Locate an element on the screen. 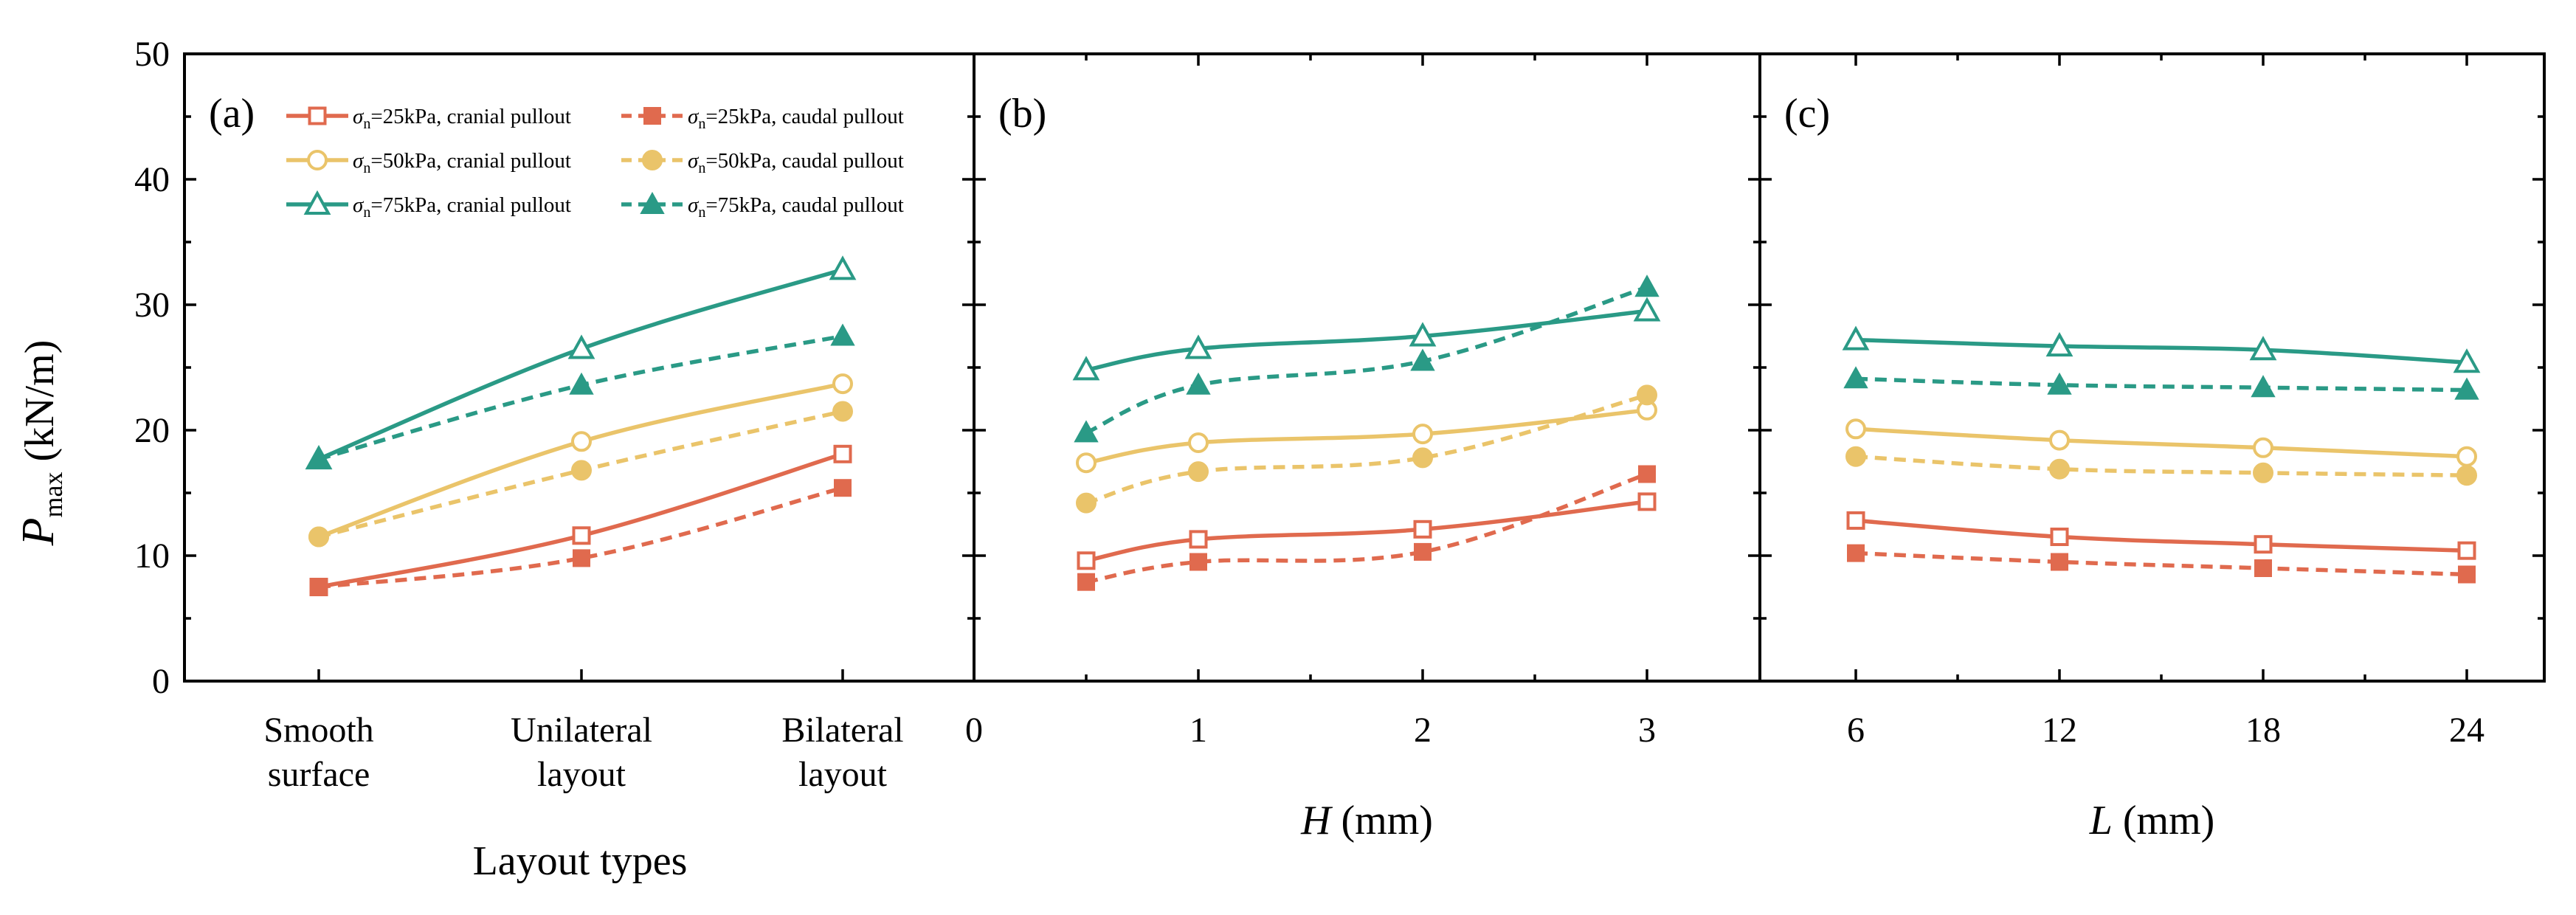  legend-label: σn=25kPa, caudal pullout is located at coordinates (796, 118).